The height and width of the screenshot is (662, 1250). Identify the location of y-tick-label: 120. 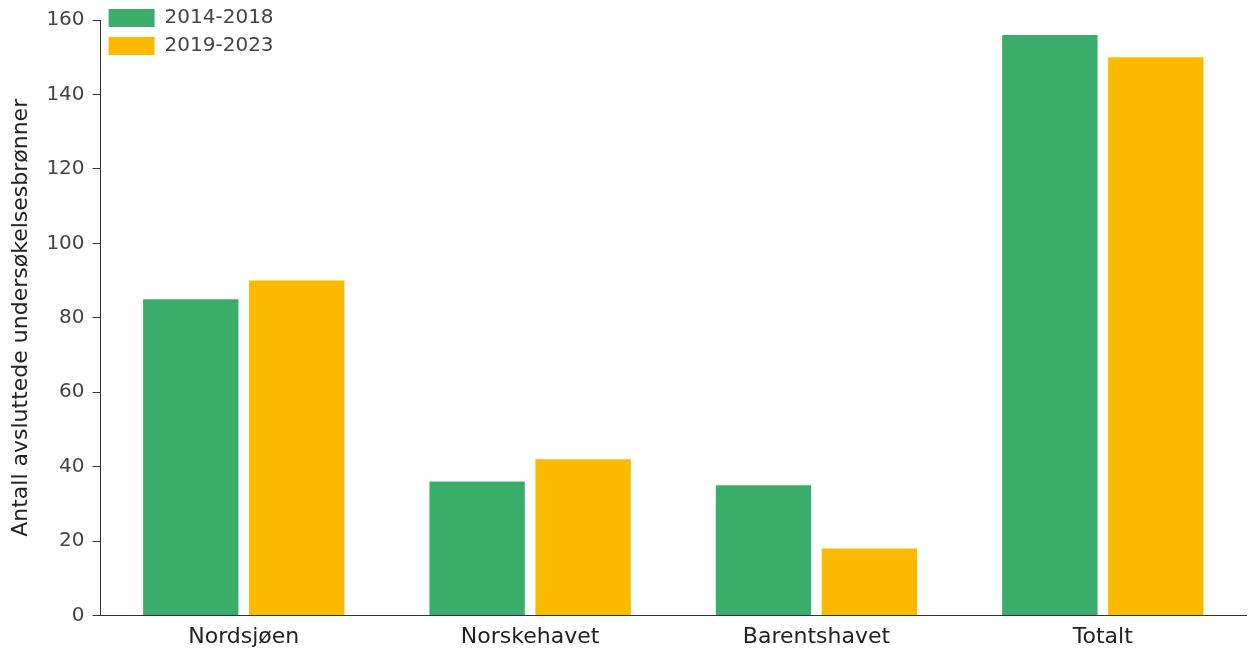
(65, 167).